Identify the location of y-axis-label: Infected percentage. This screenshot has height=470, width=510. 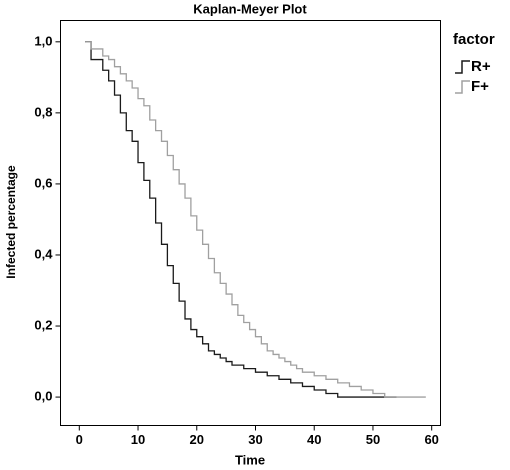
(11, 222).